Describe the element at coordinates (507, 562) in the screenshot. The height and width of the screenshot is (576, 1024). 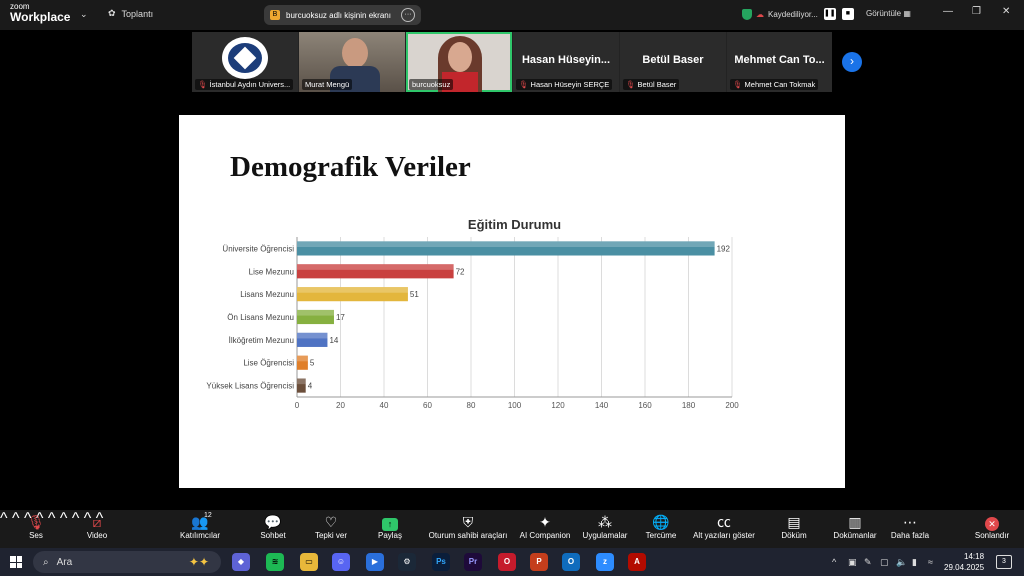
I see `opera-icon: O` at that location.